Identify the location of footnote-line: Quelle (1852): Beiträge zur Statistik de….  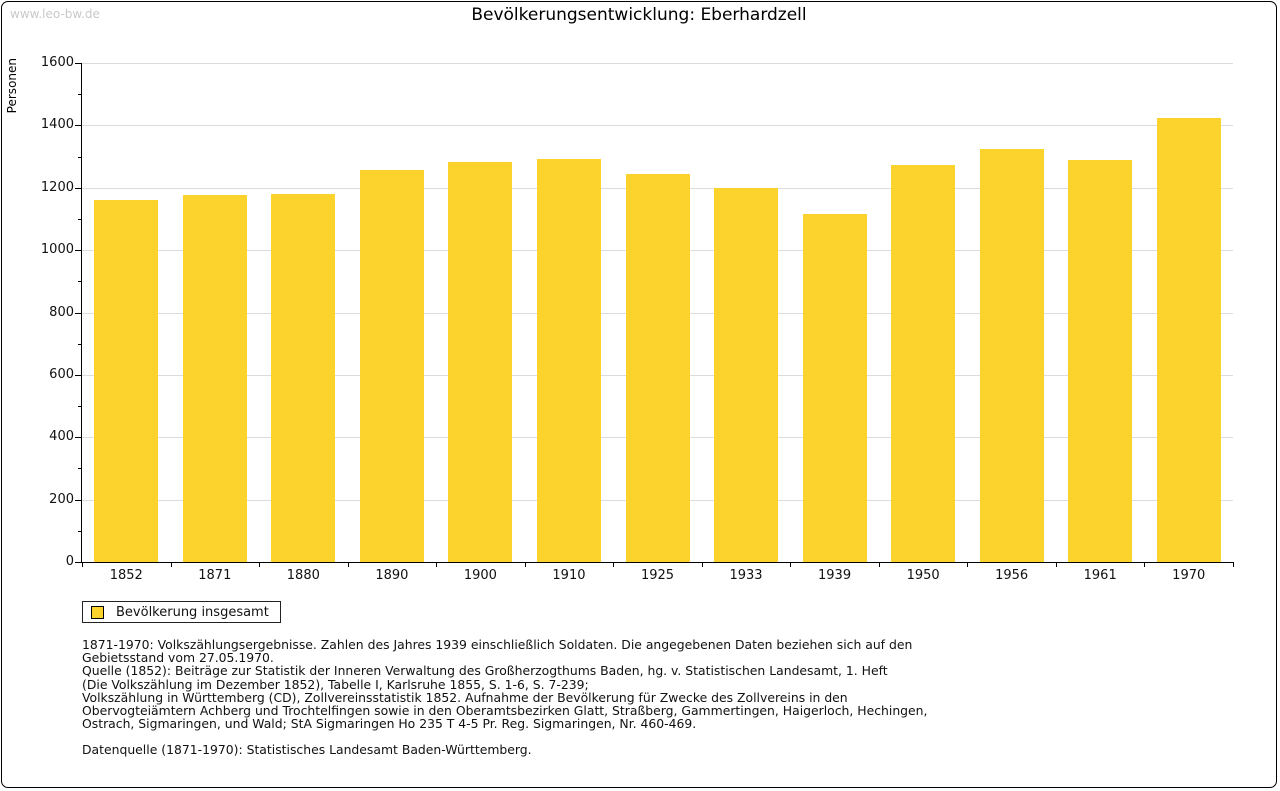
(485, 671).